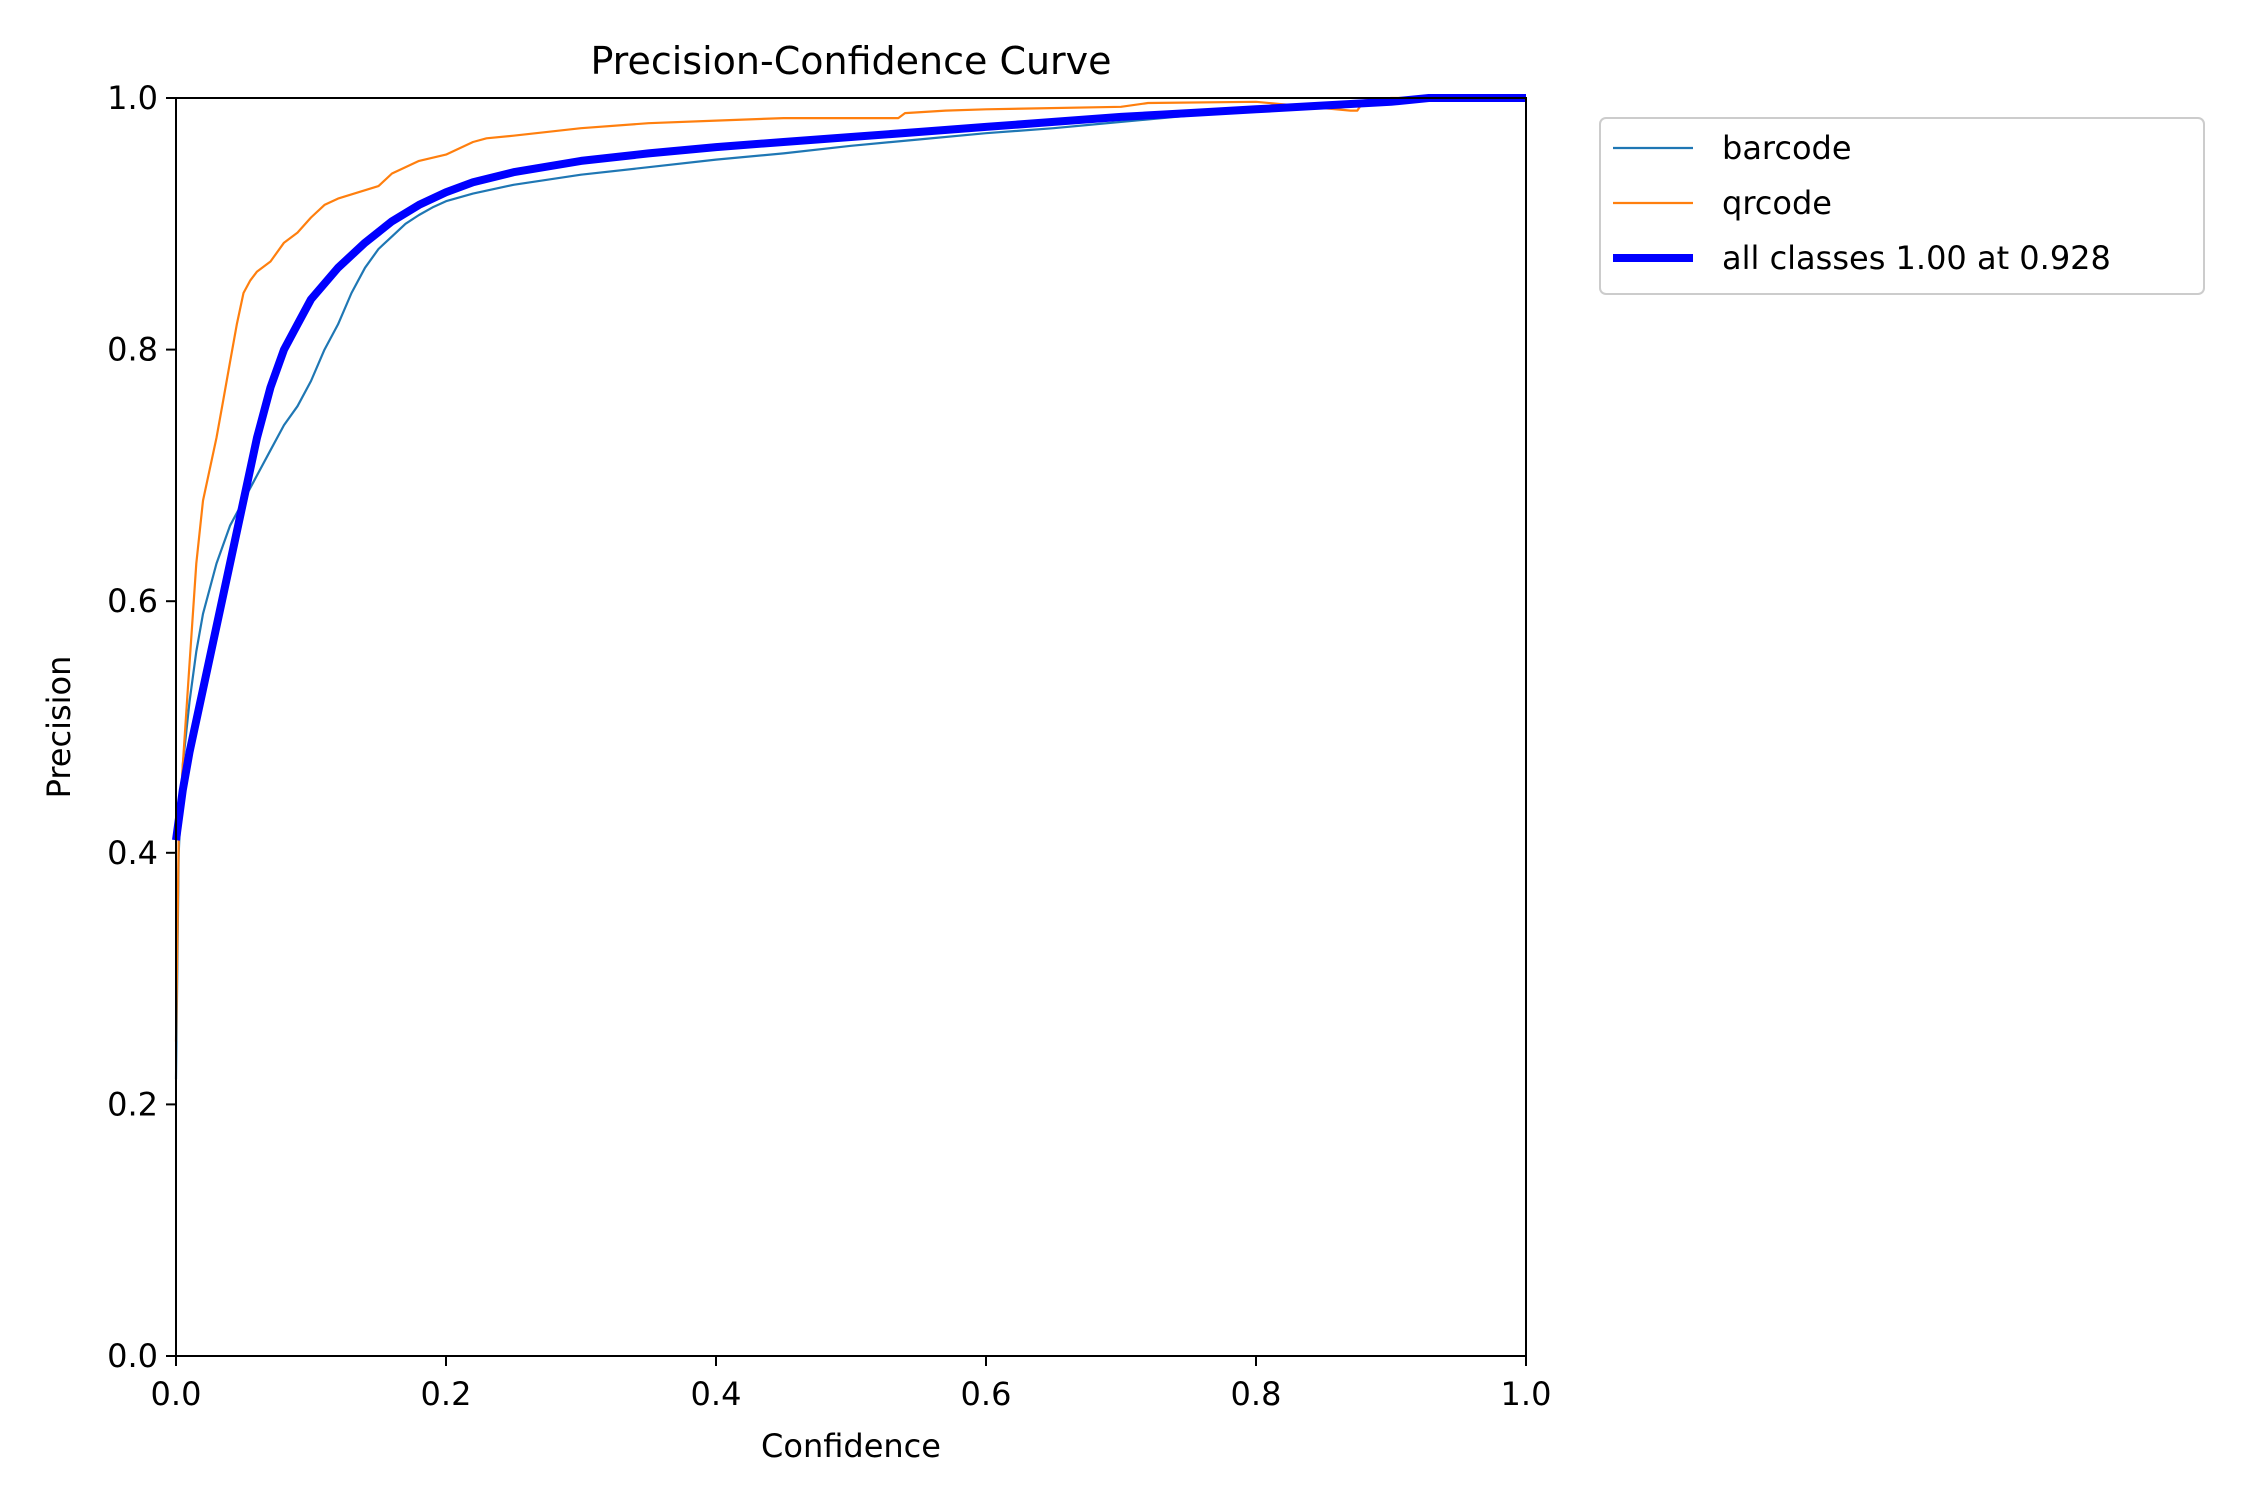  Describe the element at coordinates (132, 1356) in the screenshot. I see `y-tick-label: 0.0` at that location.